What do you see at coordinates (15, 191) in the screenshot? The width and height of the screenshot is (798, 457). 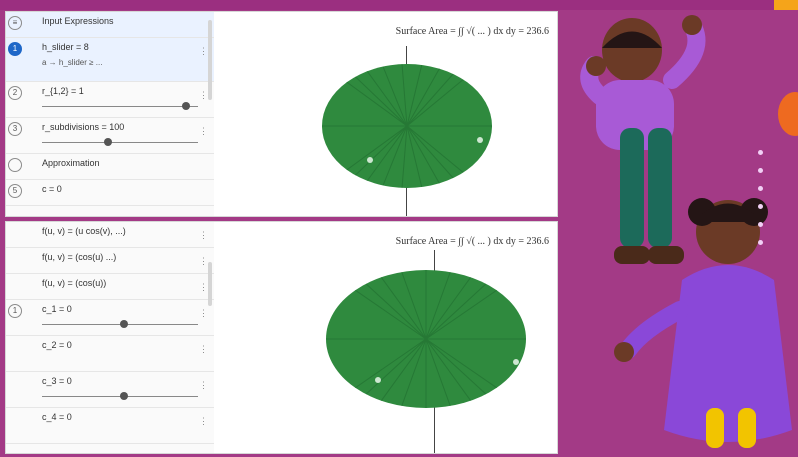 I see `index-badge: 5` at bounding box center [15, 191].